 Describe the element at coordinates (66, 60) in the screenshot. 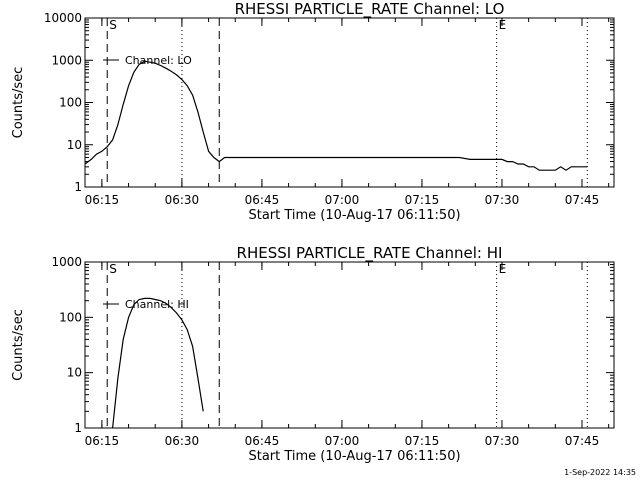

I see `lo-y-tick-label: 1000` at that location.